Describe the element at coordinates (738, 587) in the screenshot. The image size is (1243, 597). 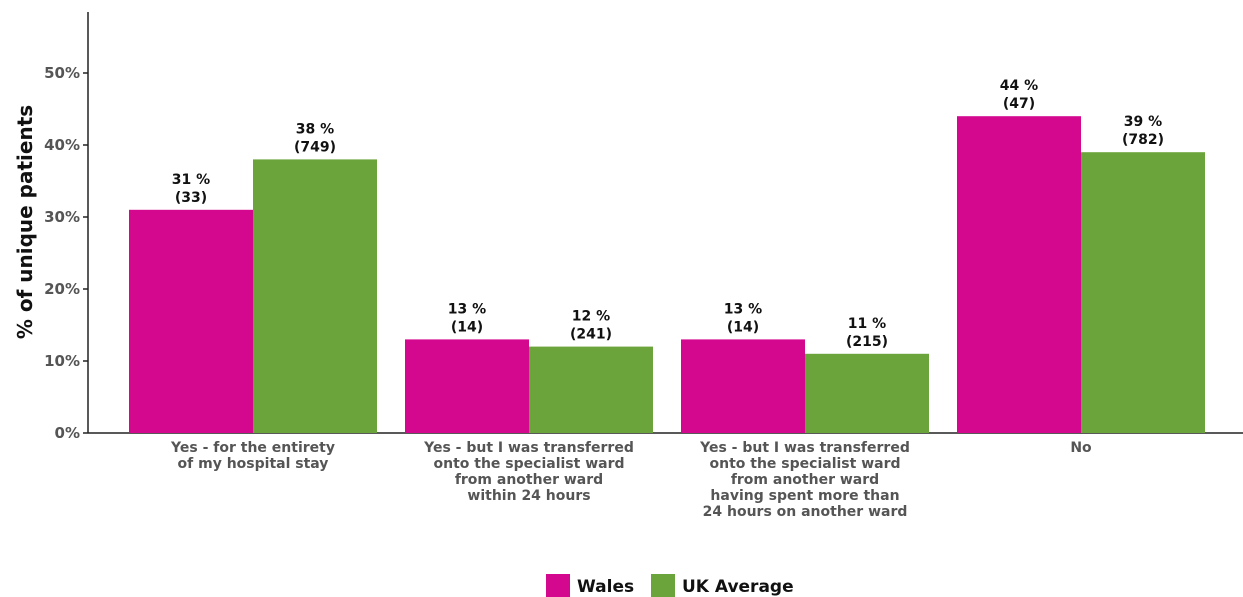
I see `legend-label: UK Average` at that location.